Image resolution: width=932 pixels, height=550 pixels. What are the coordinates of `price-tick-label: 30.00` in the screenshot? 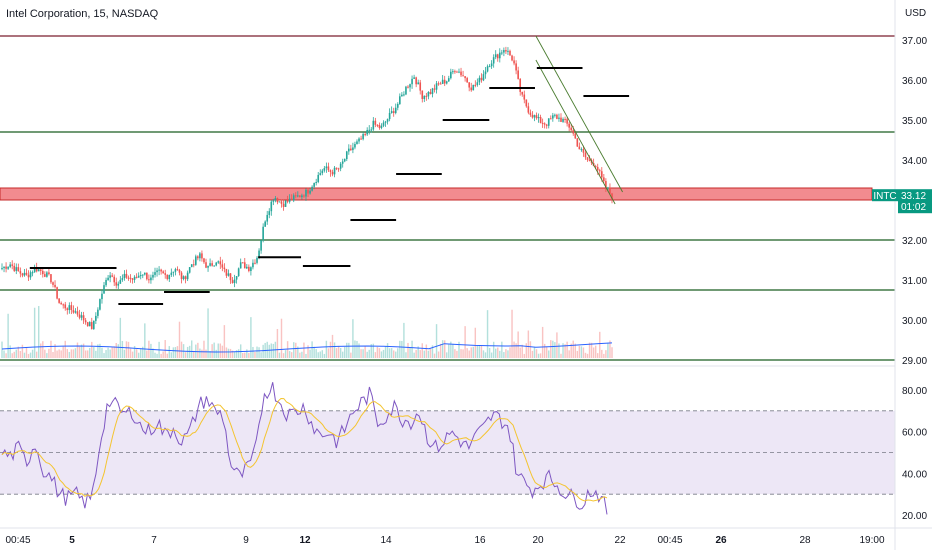 It's located at (914, 321).